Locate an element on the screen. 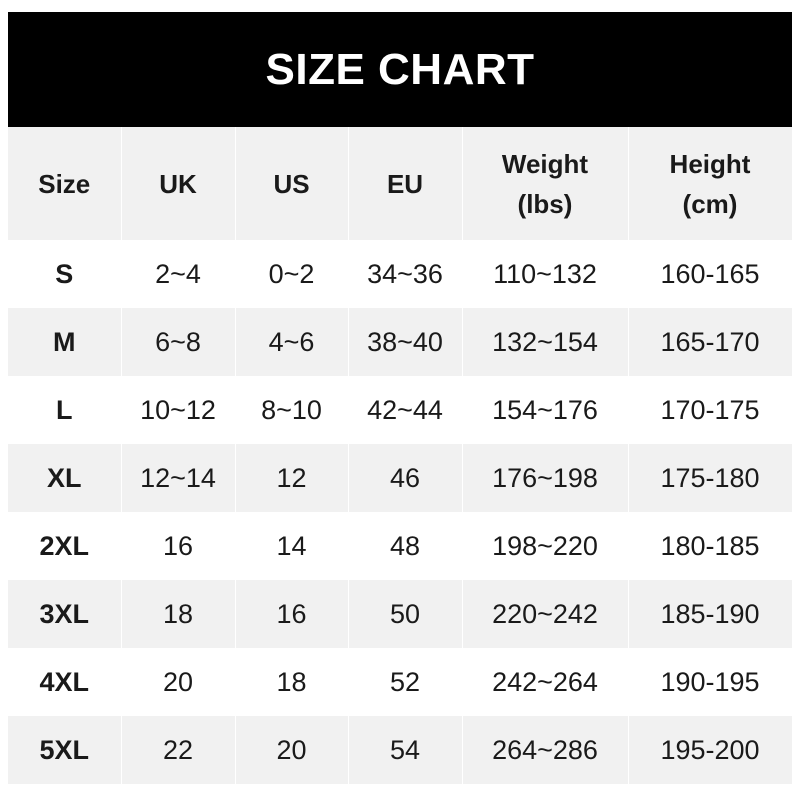  cell-us: 0~2 is located at coordinates (292, 274).